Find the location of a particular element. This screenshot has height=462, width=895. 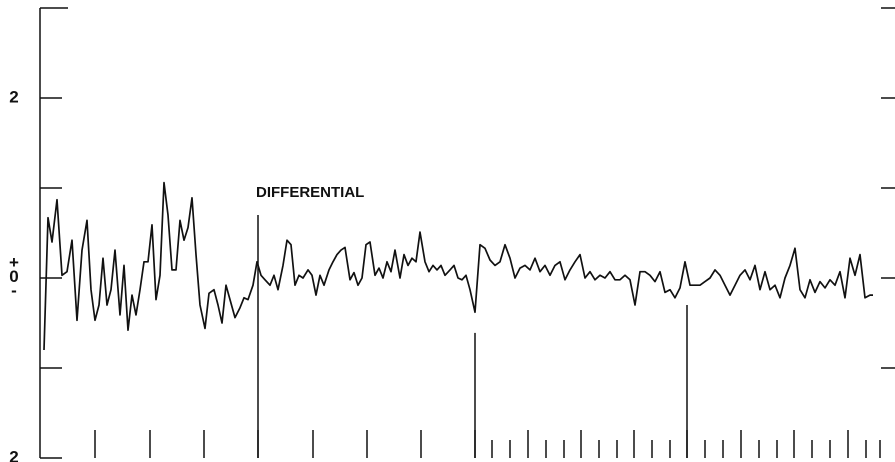

annotation: DIFFERENTIAL is located at coordinates (310, 192).